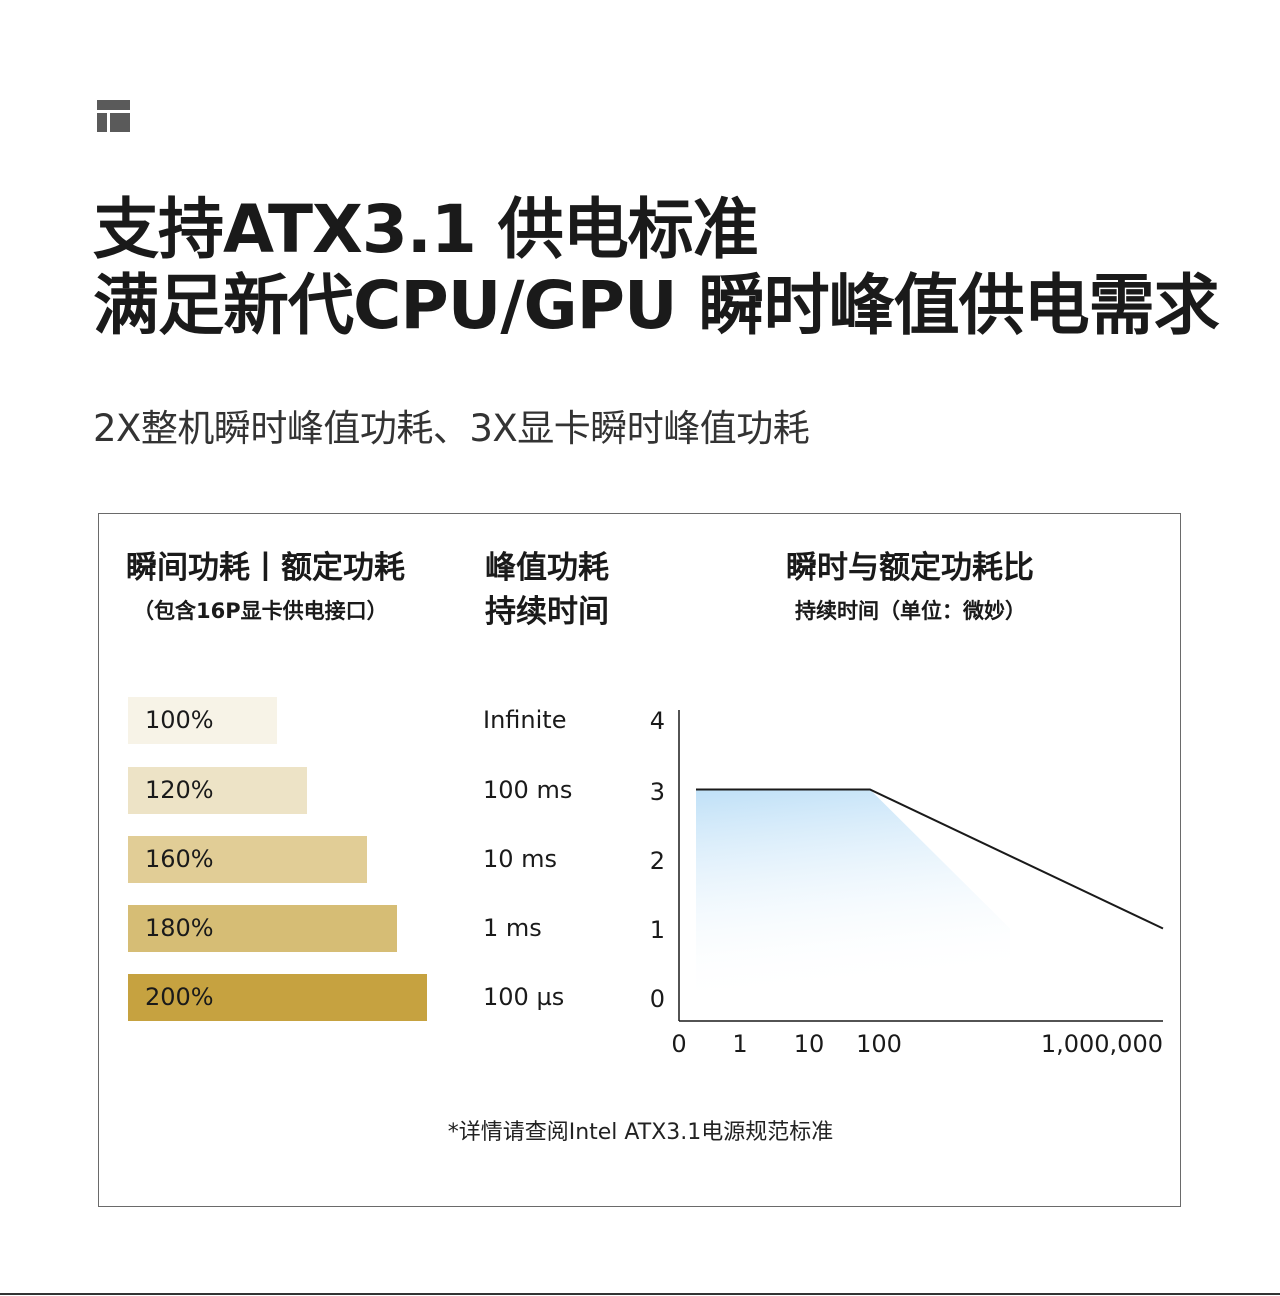 The width and height of the screenshot is (1280, 1296). I want to click on page-subtitle: 2X整机瞬时峰值功耗、3X显卡瞬时峰值功耗, so click(451, 428).